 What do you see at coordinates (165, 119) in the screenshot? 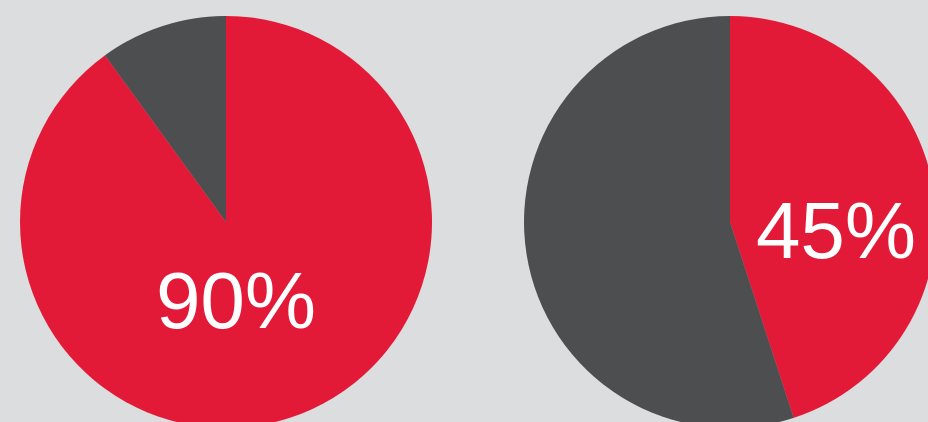
I see `pie-chart-1-slice-remainder` at bounding box center [165, 119].